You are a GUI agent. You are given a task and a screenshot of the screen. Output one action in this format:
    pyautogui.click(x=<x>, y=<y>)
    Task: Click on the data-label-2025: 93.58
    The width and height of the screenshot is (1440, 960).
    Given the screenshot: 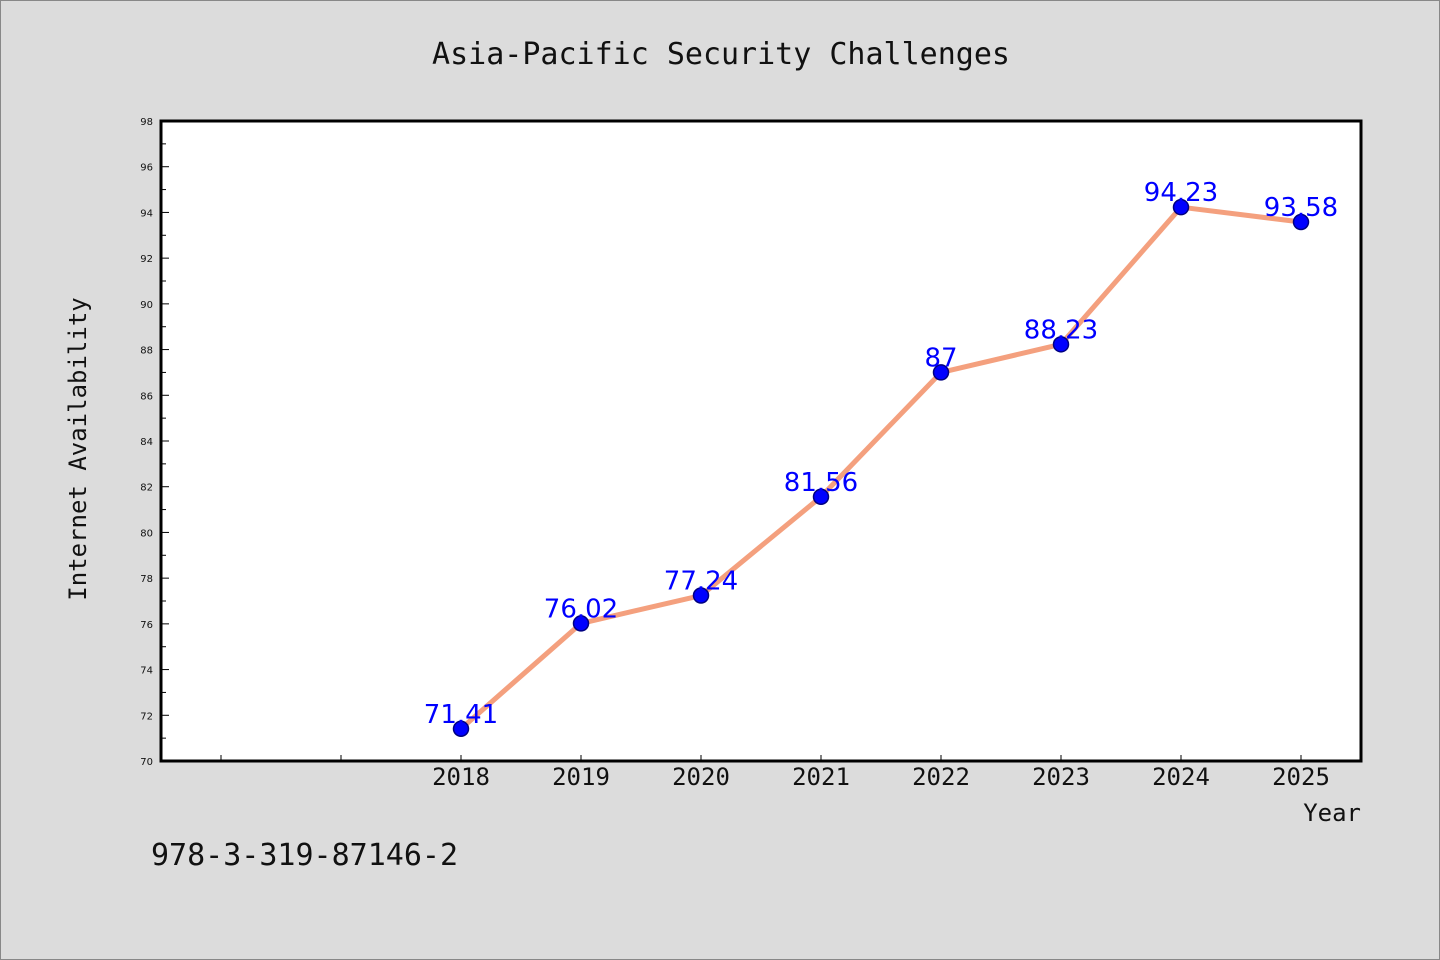 What is the action you would take?
    pyautogui.click(x=1301, y=208)
    